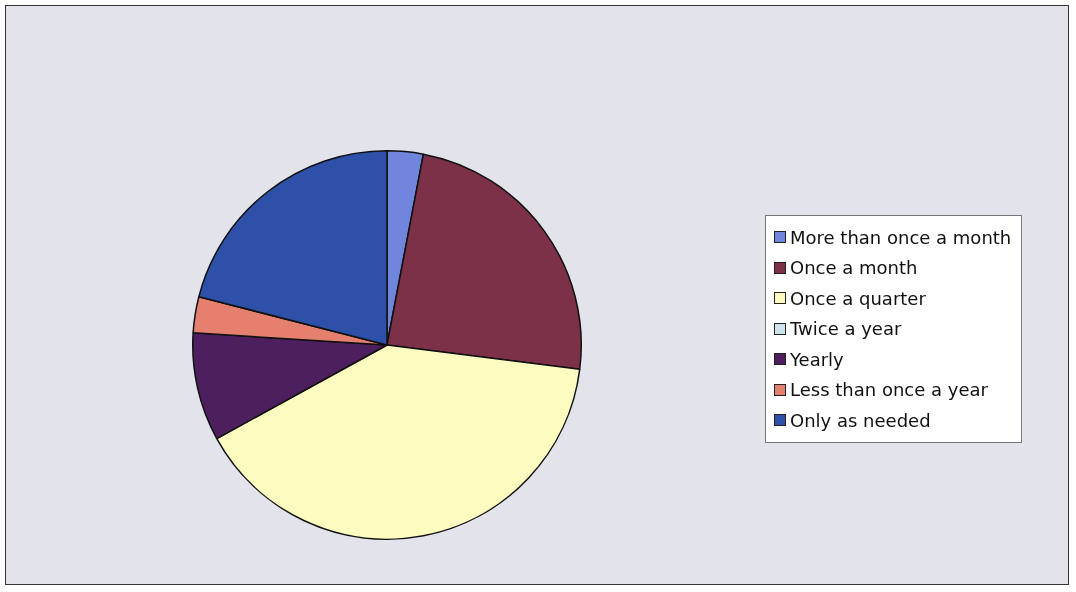 The image size is (1076, 592). What do you see at coordinates (846, 329) in the screenshot?
I see `legend-label: Twice a year` at bounding box center [846, 329].